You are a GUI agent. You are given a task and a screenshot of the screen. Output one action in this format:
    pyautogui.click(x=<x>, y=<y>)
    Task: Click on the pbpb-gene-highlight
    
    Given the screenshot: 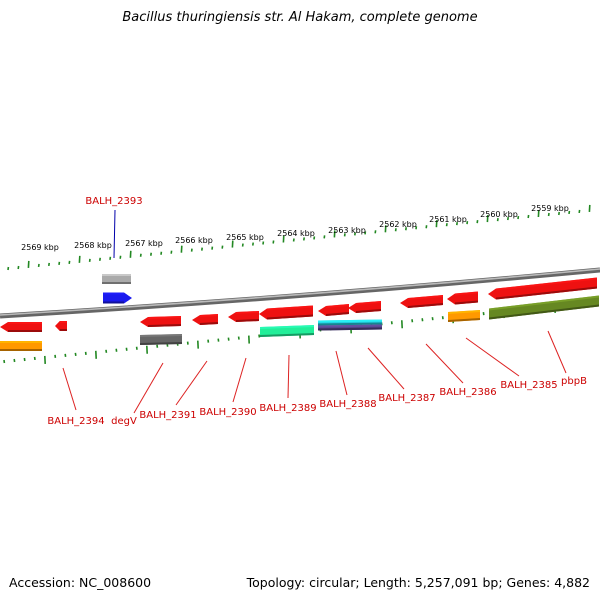 What is the action you would take?
    pyautogui.click(x=546, y=284)
    